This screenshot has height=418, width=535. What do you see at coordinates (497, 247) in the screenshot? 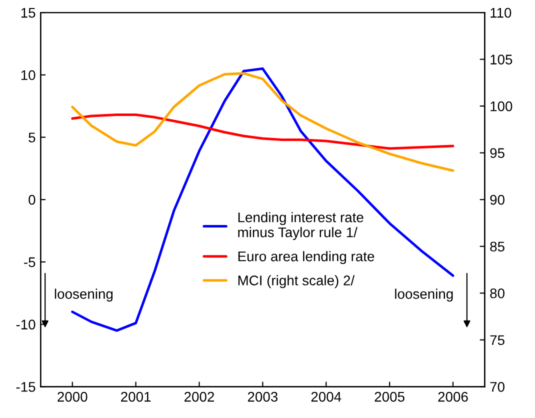
I see `y2-tick-label: 85` at bounding box center [497, 247].